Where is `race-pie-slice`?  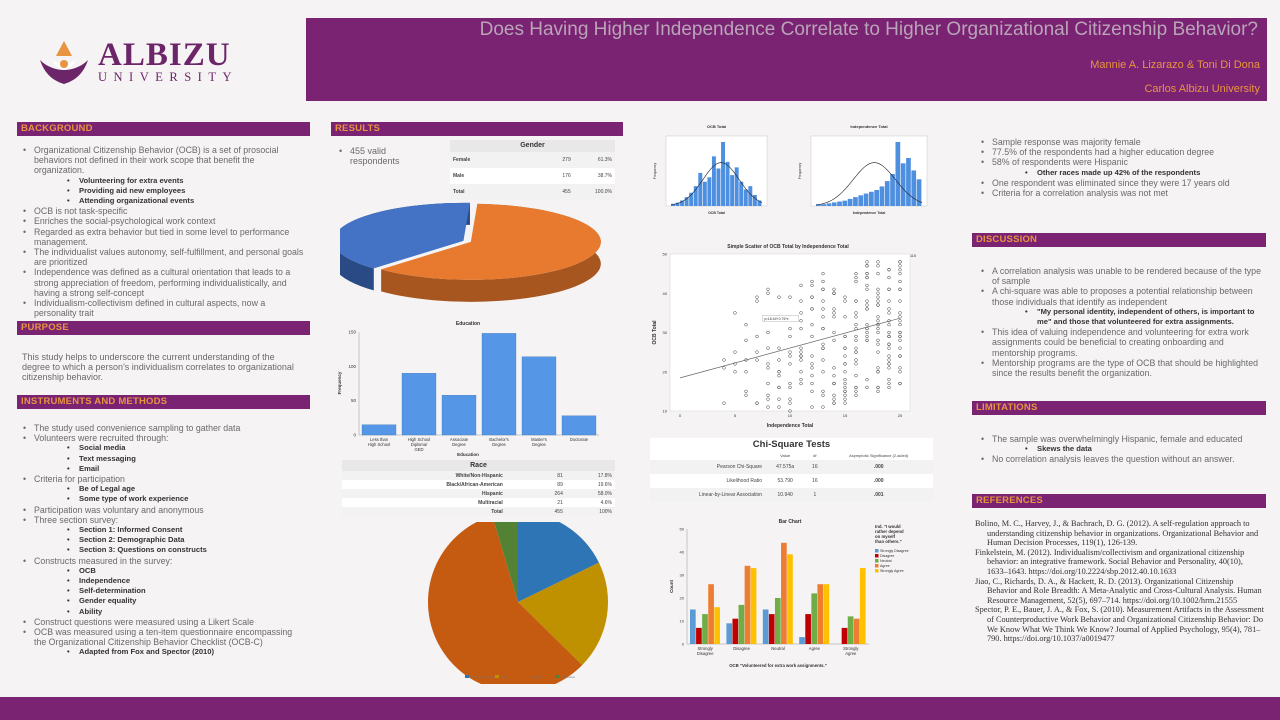
race-pie-slice is located at coordinates (563, 614).